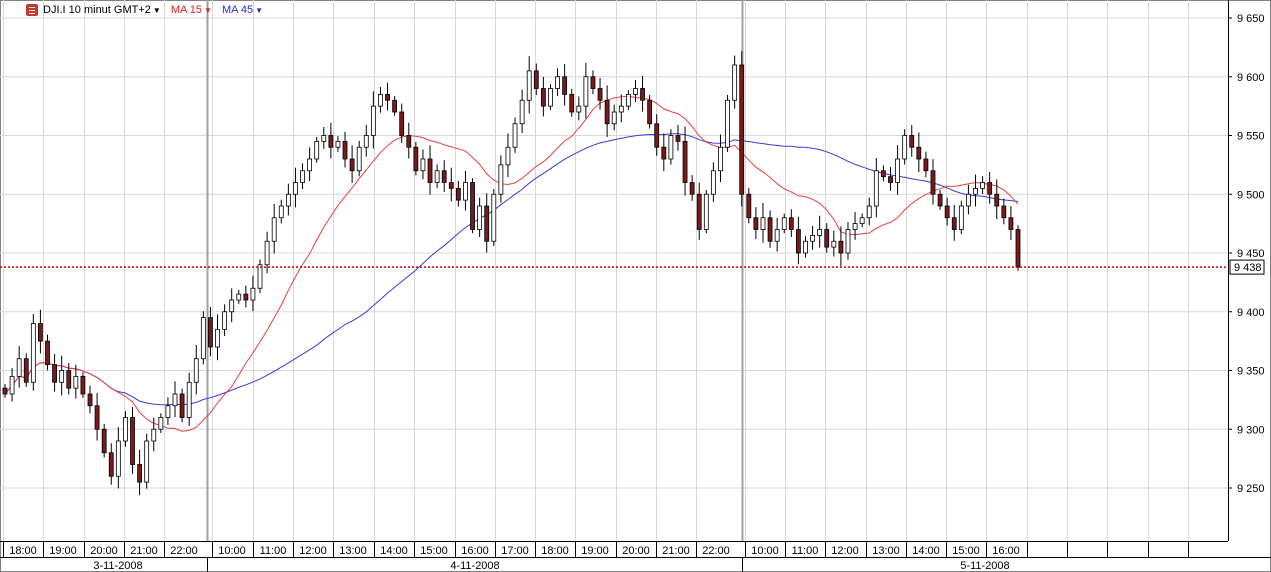 This screenshot has width=1271, height=572. Describe the element at coordinates (63, 551) in the screenshot. I see `x-tick-label: 19:00` at that location.